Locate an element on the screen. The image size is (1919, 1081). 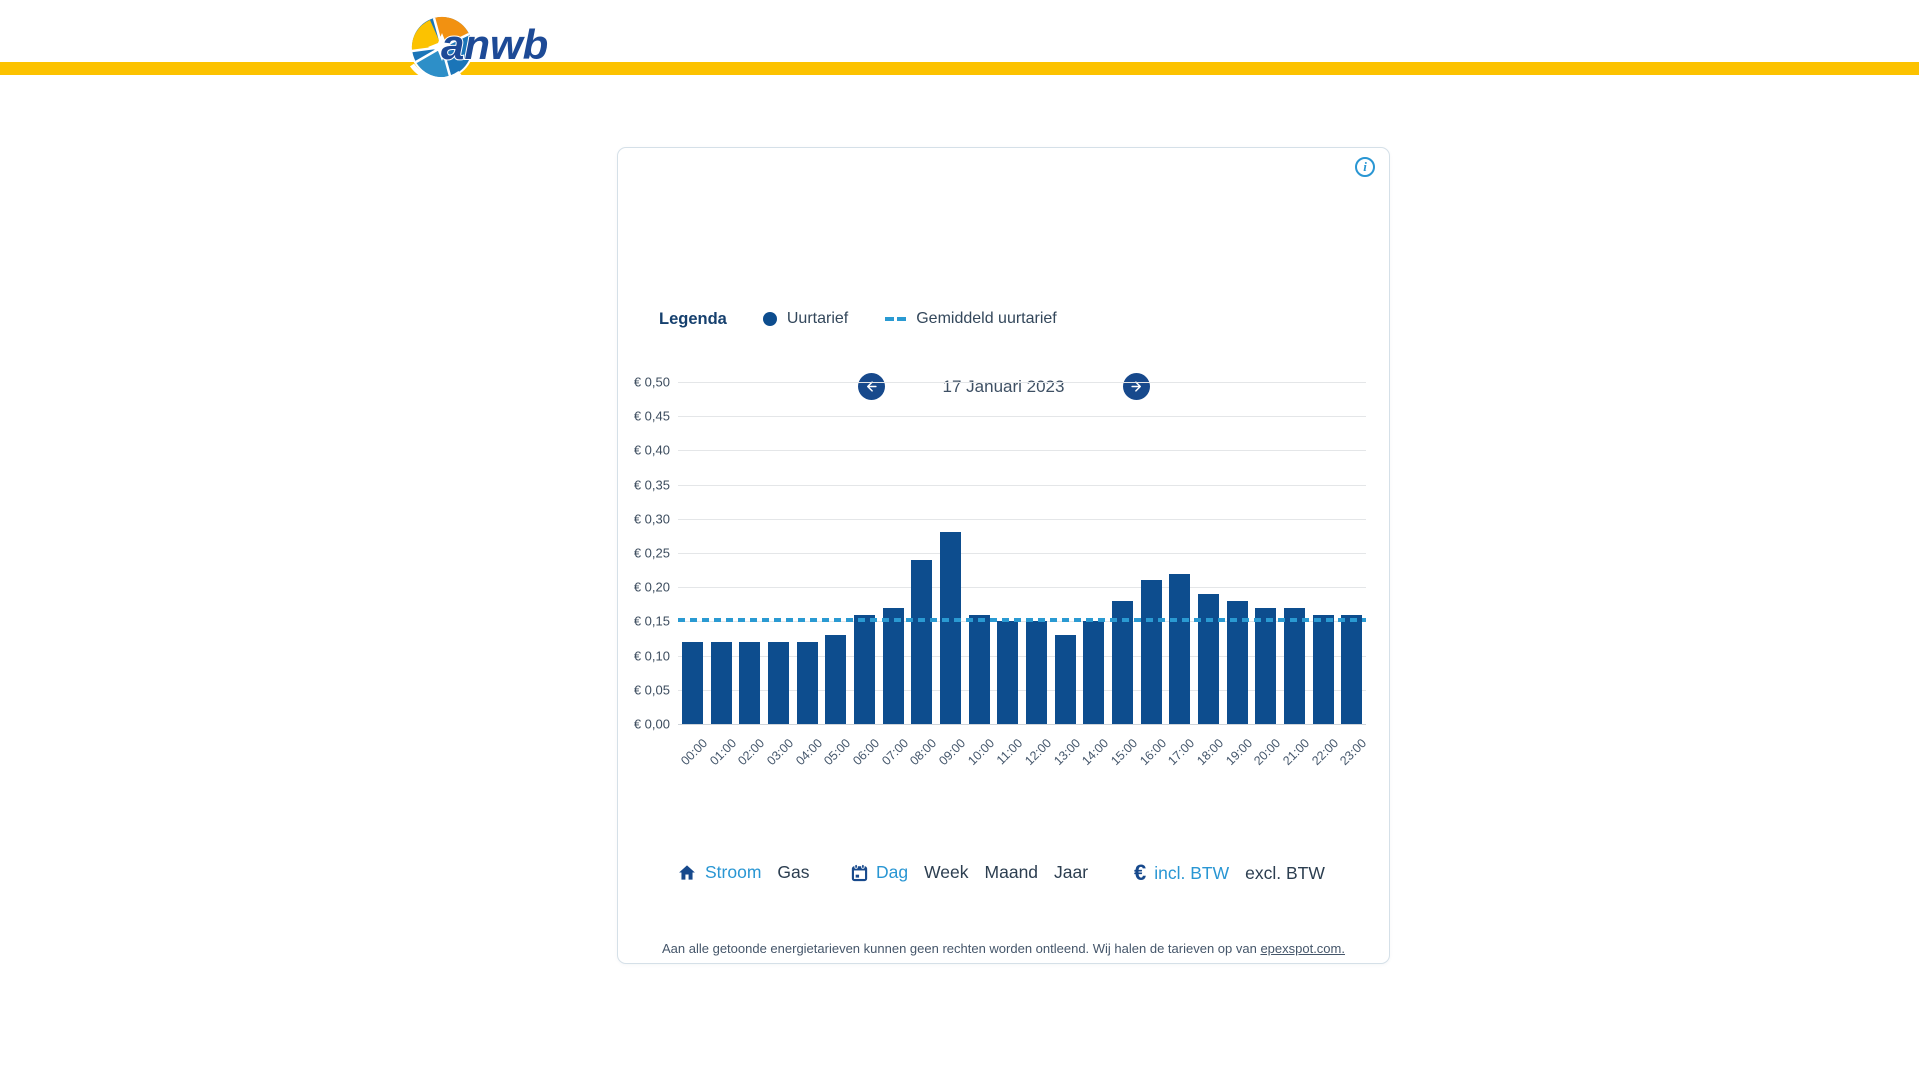
epexspot-link: epexspot.com. is located at coordinates (1302, 948).